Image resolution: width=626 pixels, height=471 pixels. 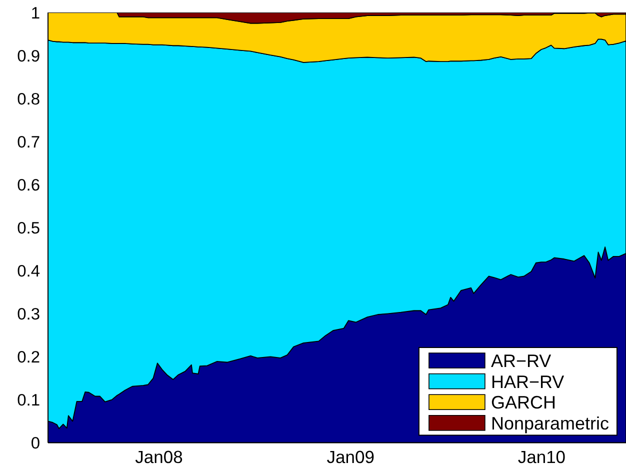 What do you see at coordinates (542, 457) in the screenshot?
I see `x-tick-label: Jan10` at bounding box center [542, 457].